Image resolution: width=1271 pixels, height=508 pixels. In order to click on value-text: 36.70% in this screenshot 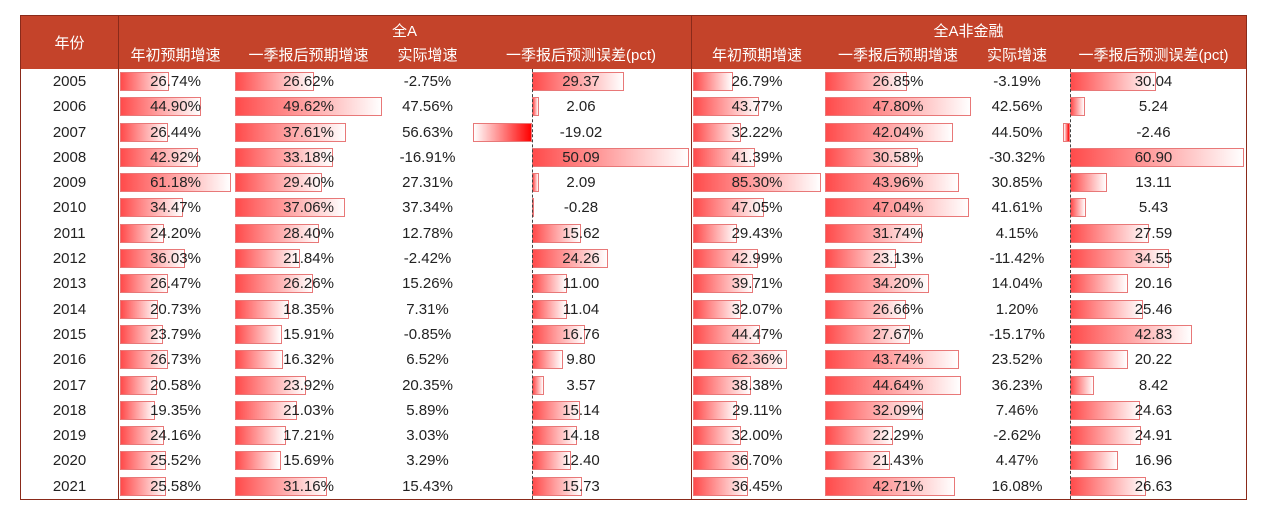, I will do `click(757, 461)`.